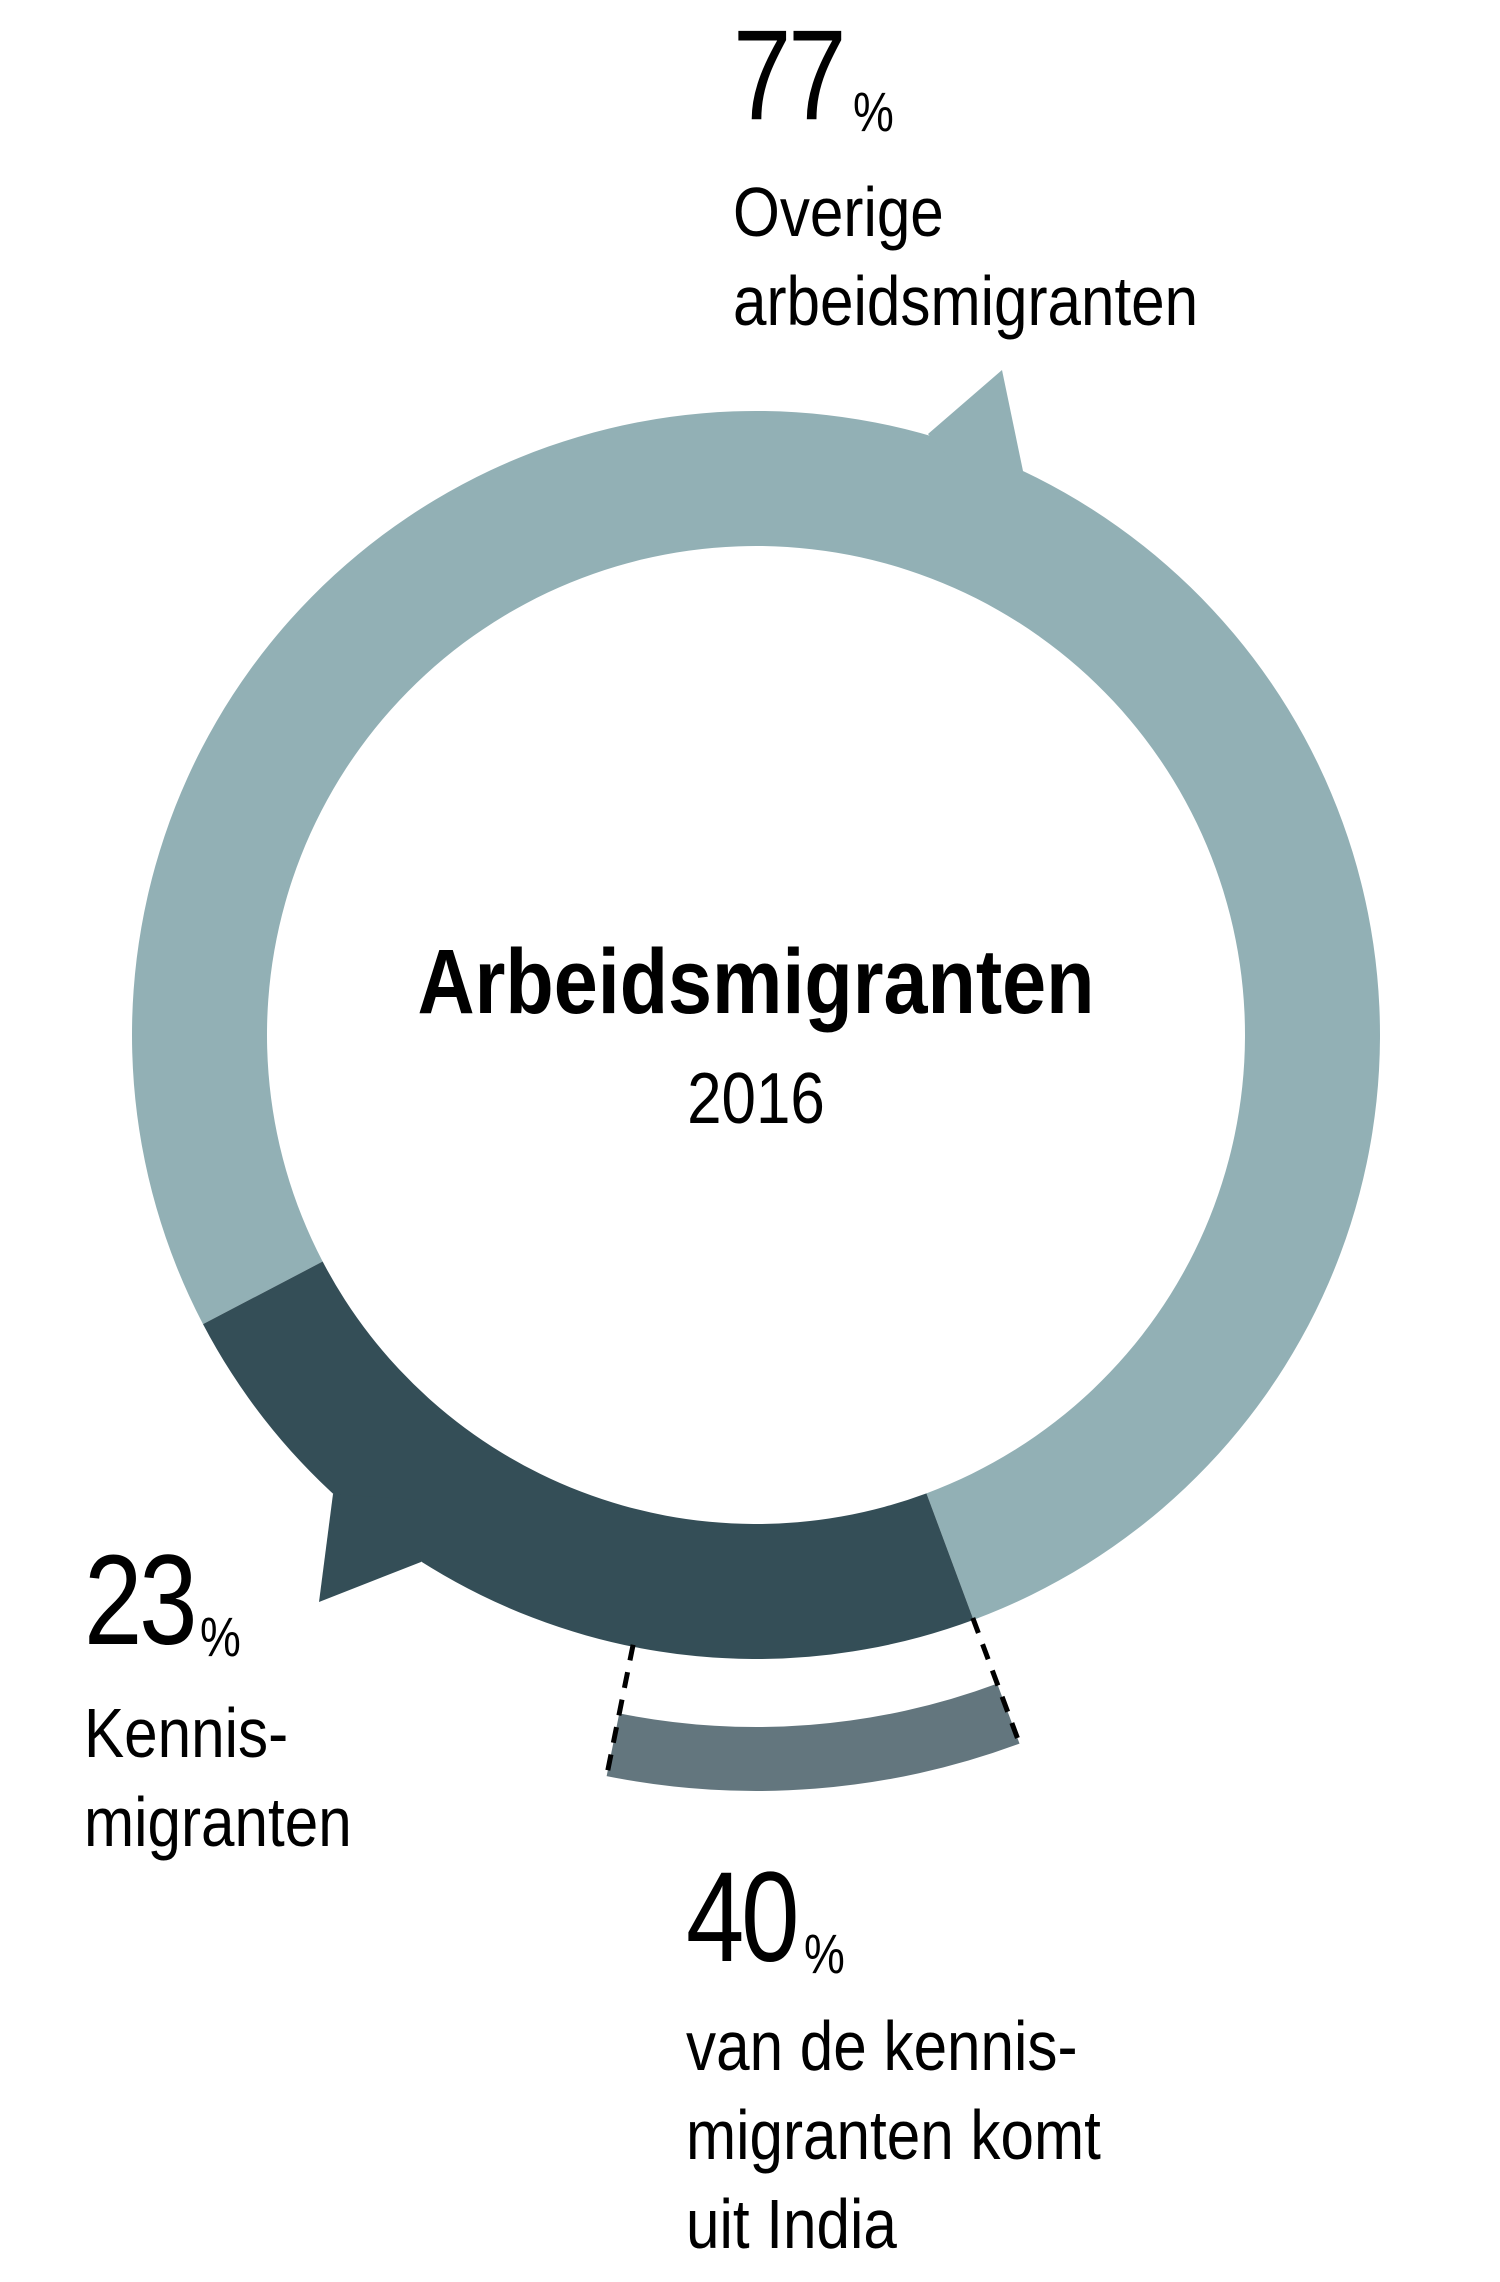 Image resolution: width=1500 pixels, height=2282 pixels. I want to click on dashed-connector-left, so click(619, 1711).